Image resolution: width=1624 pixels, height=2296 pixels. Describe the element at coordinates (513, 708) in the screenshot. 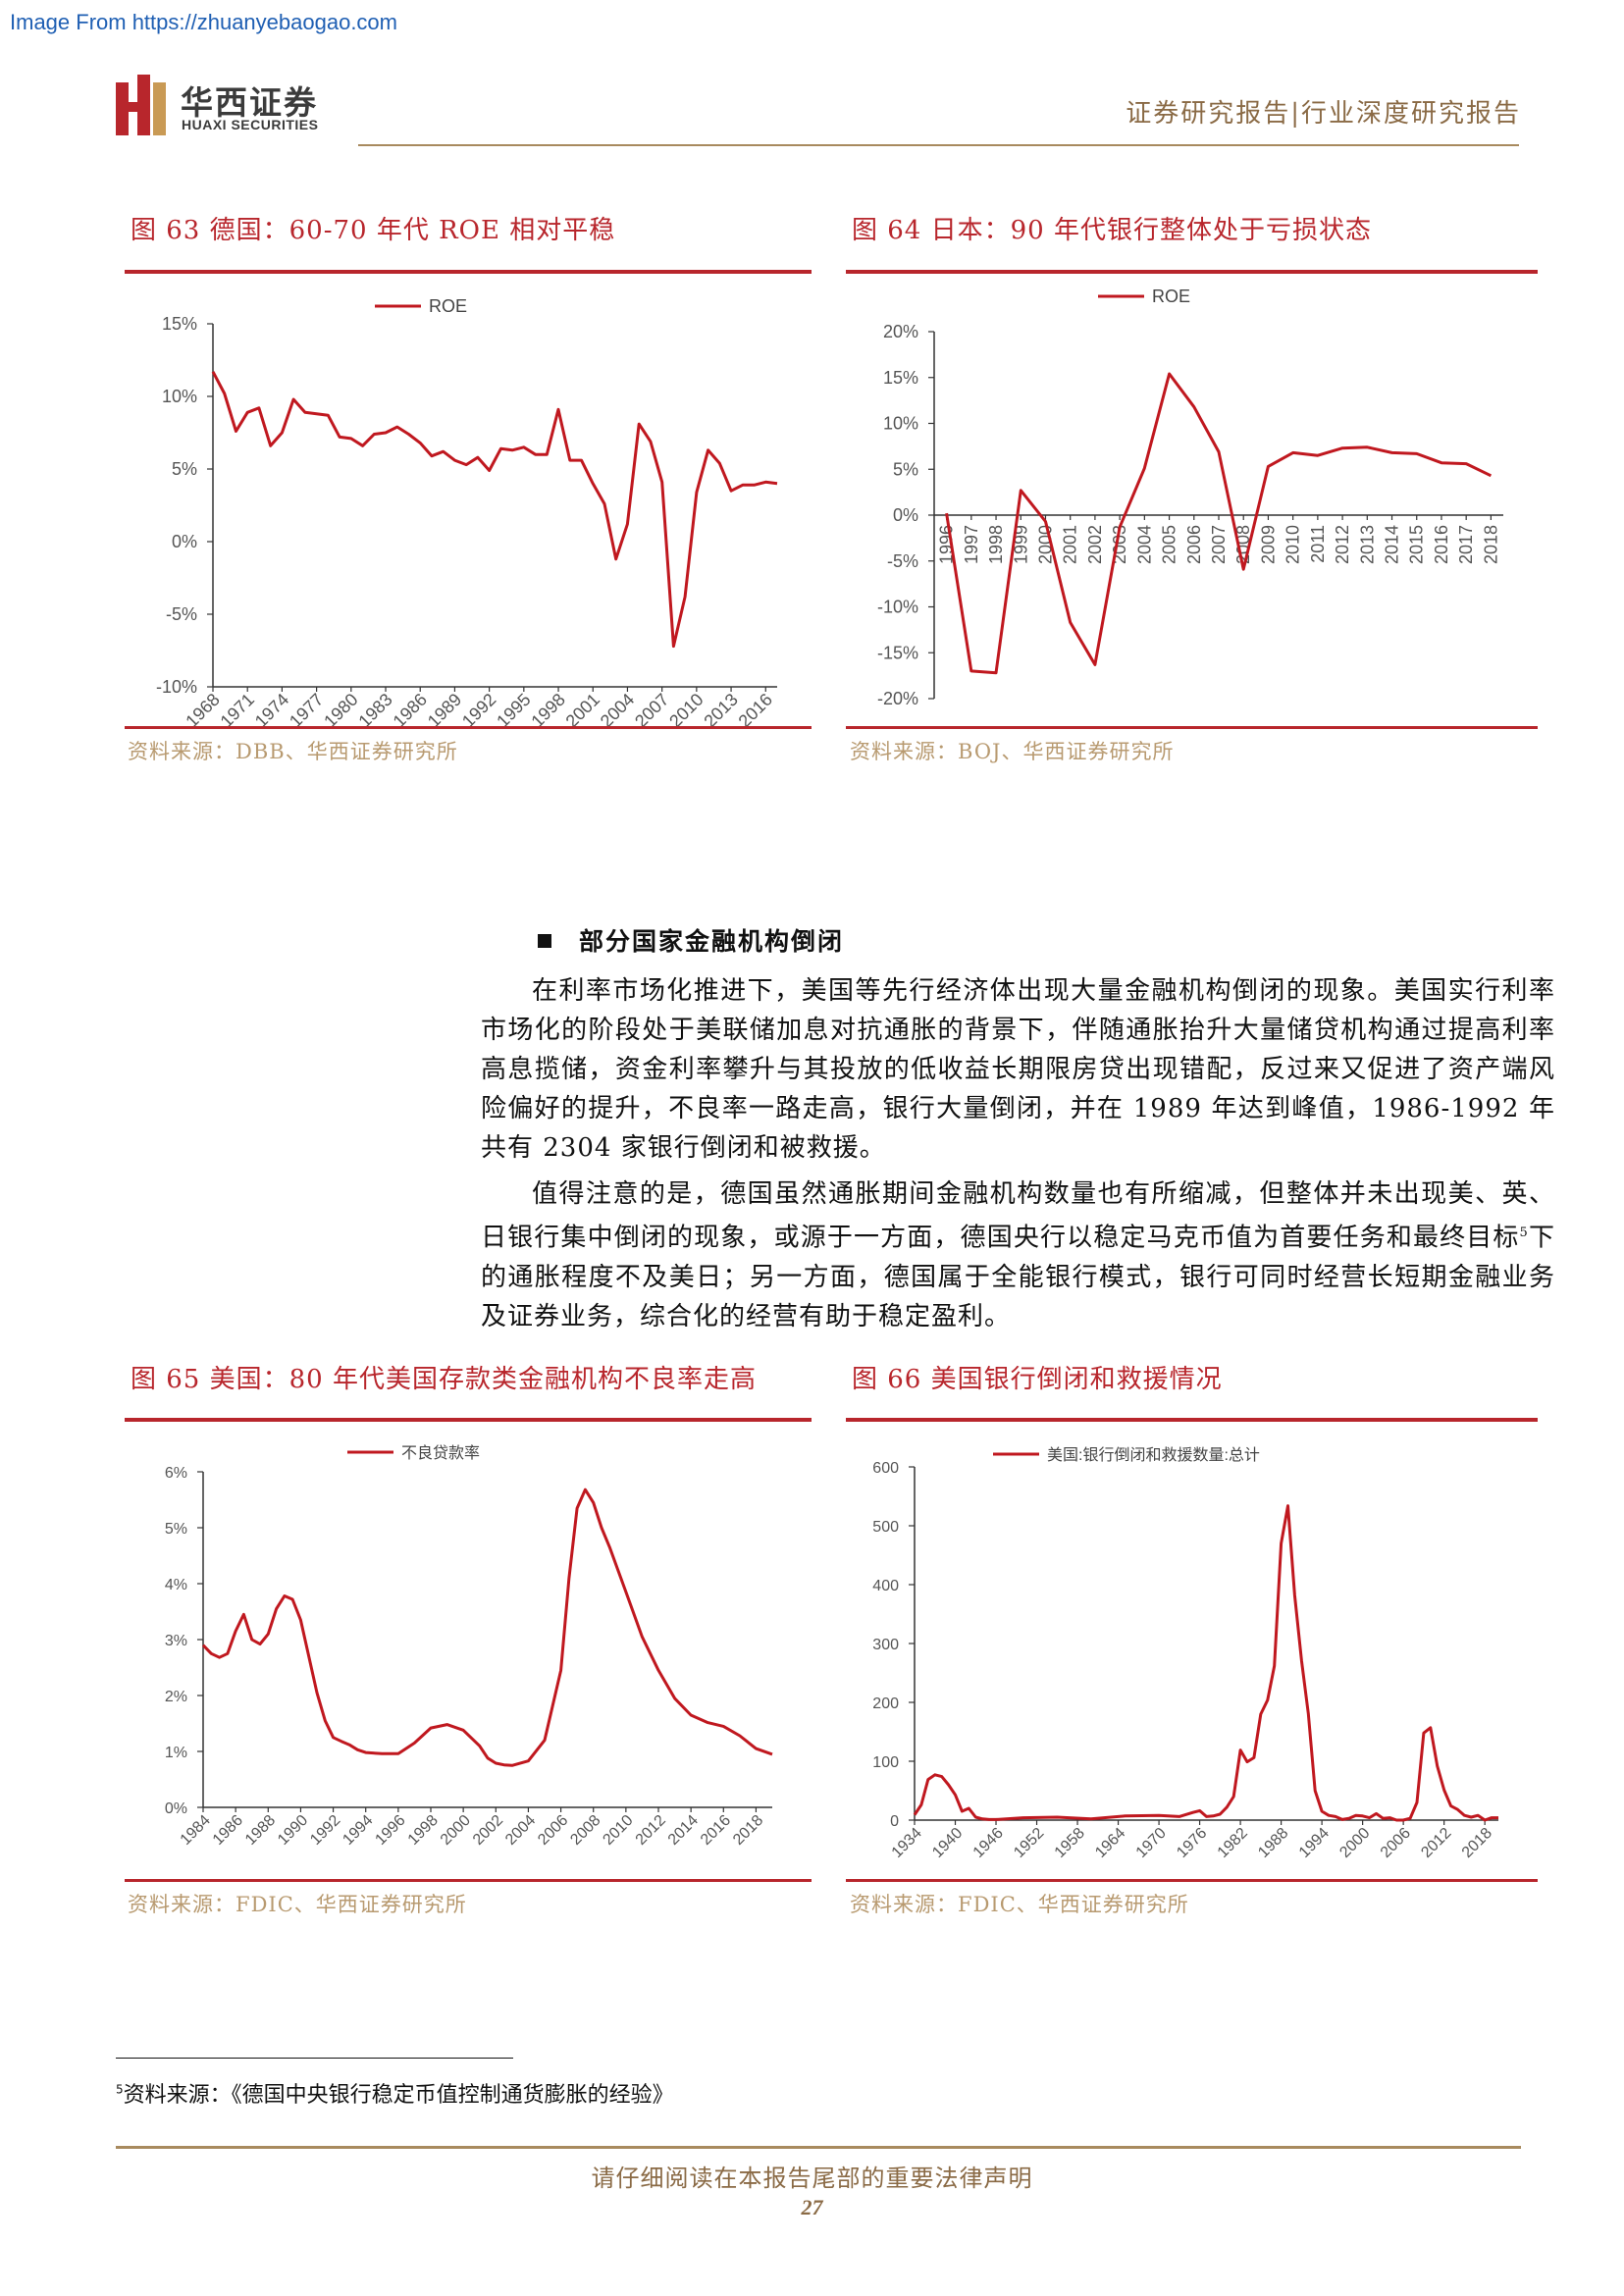

I see `x-tick-label: 1995` at that location.